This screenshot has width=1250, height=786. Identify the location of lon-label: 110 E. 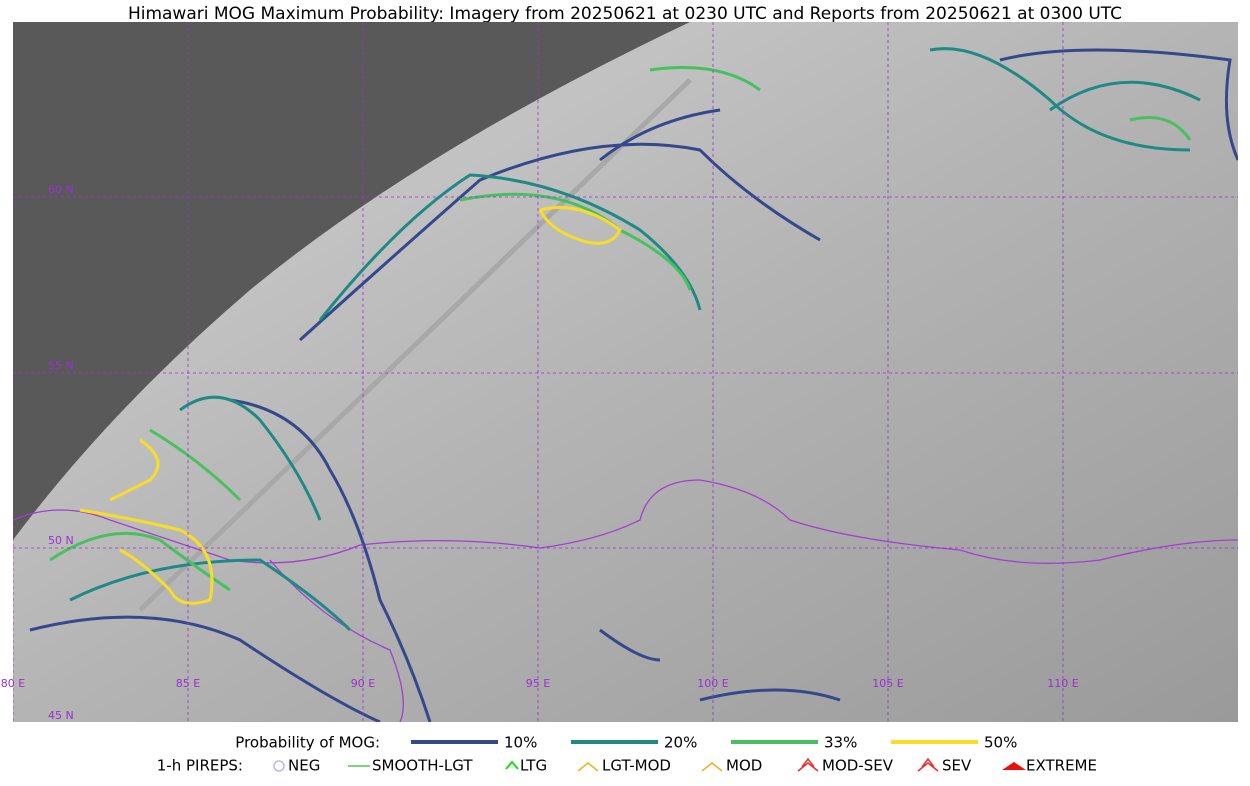
(1062, 683).